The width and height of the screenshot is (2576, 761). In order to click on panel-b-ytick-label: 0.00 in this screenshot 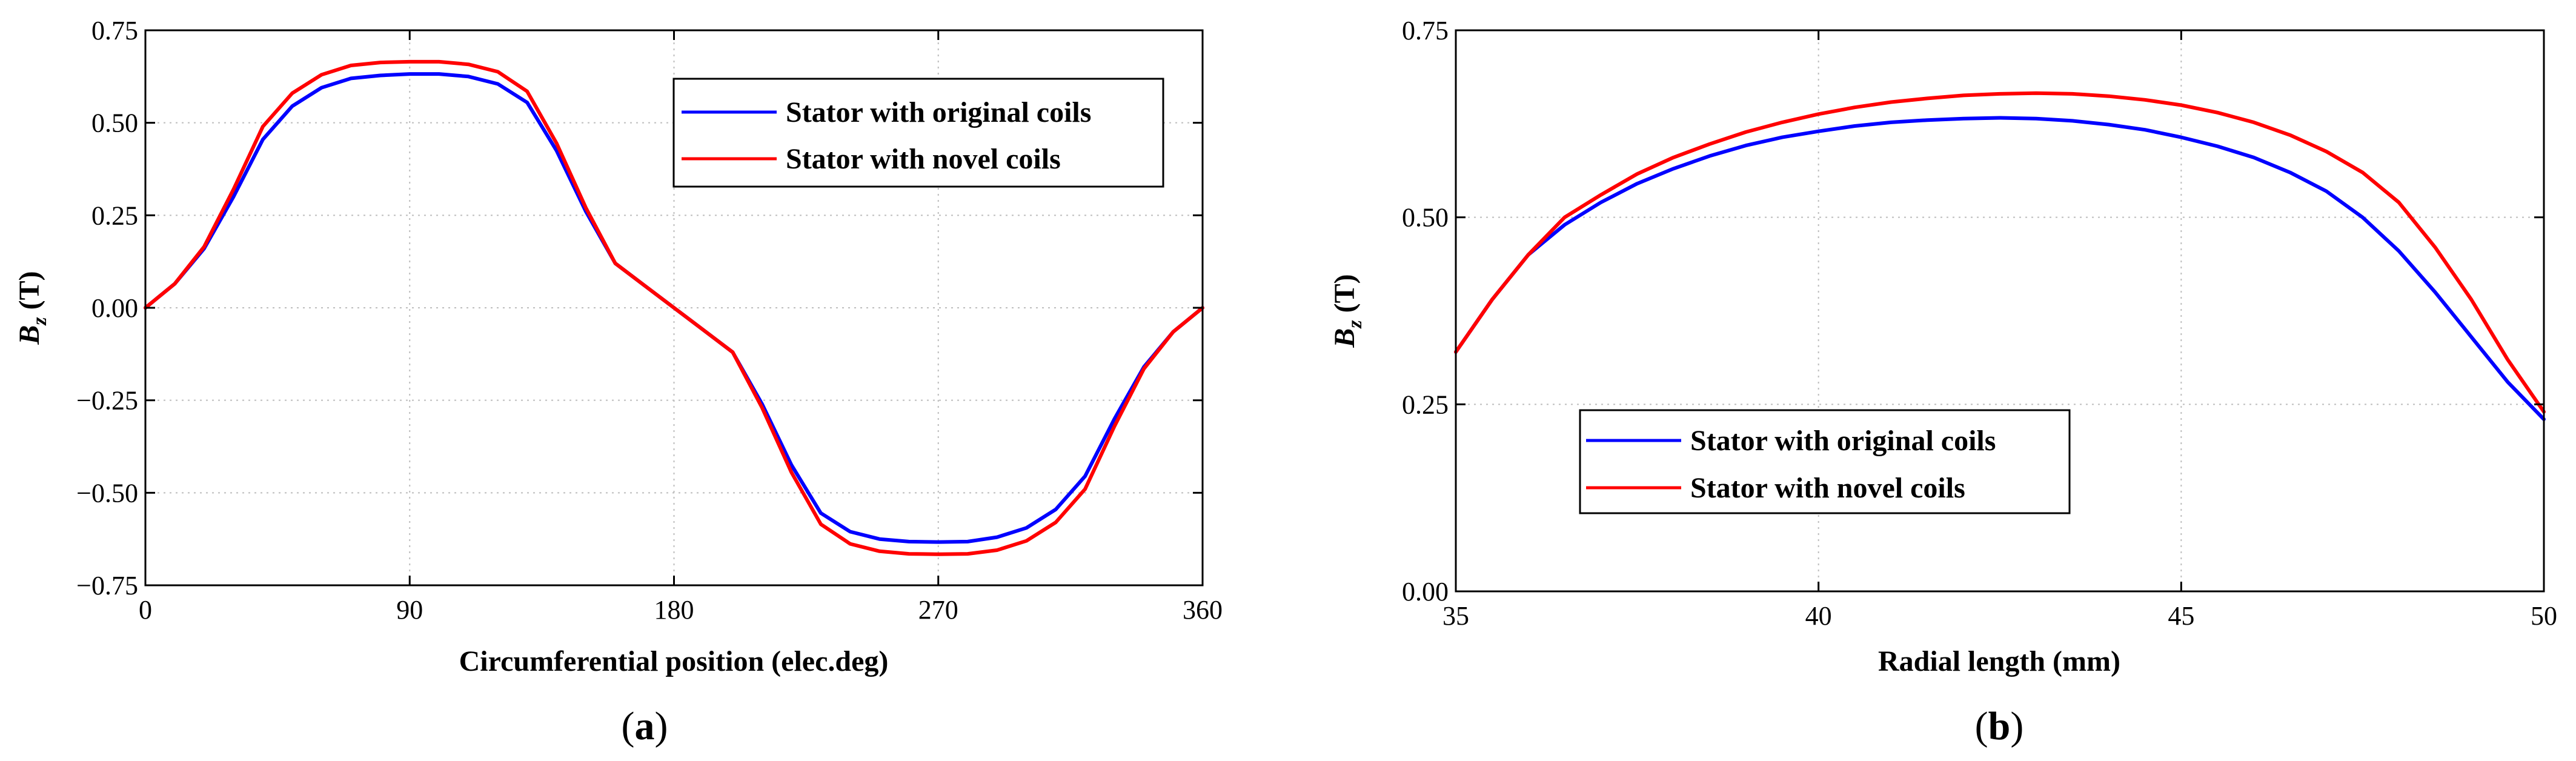, I will do `click(1425, 592)`.